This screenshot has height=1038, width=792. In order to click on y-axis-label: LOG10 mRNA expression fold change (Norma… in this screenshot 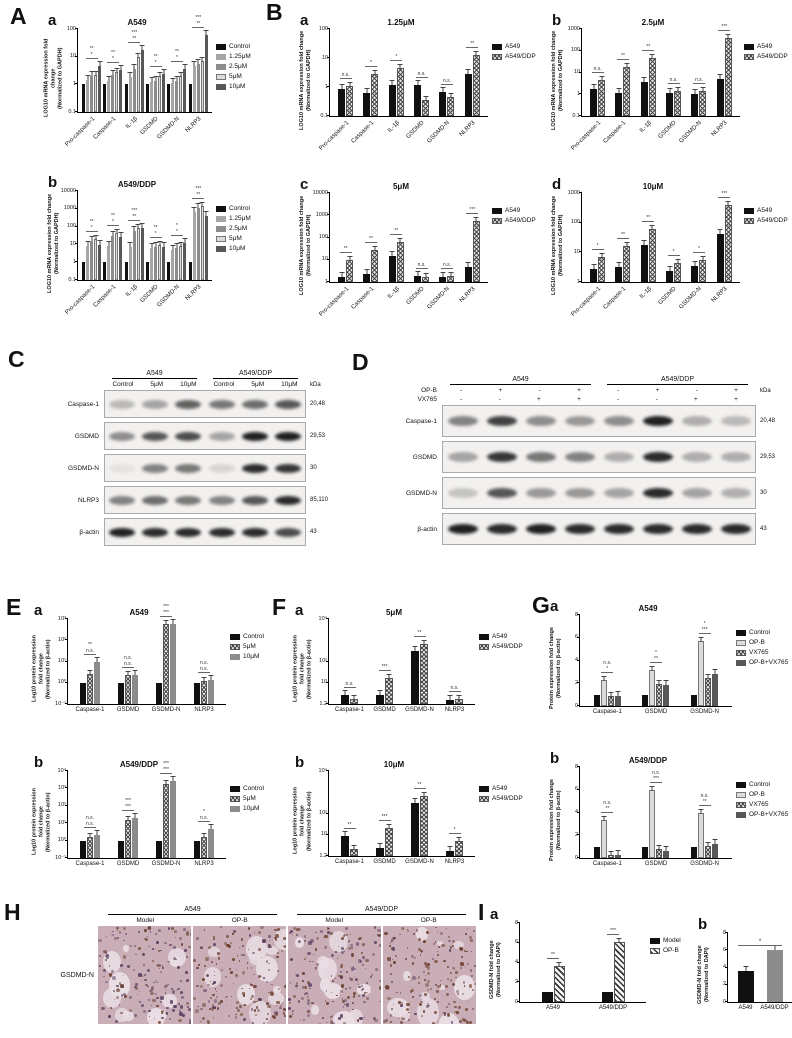, I will do `click(305, 245)`.